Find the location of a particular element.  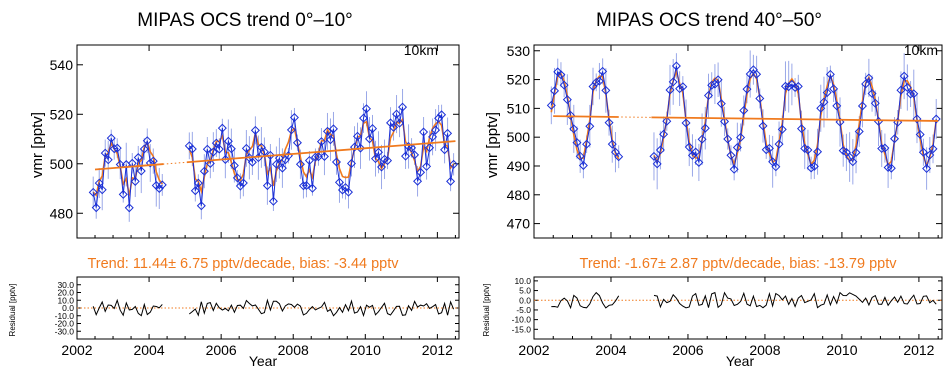

residual-y-tick-label: 0.0 is located at coordinates (525, 300).